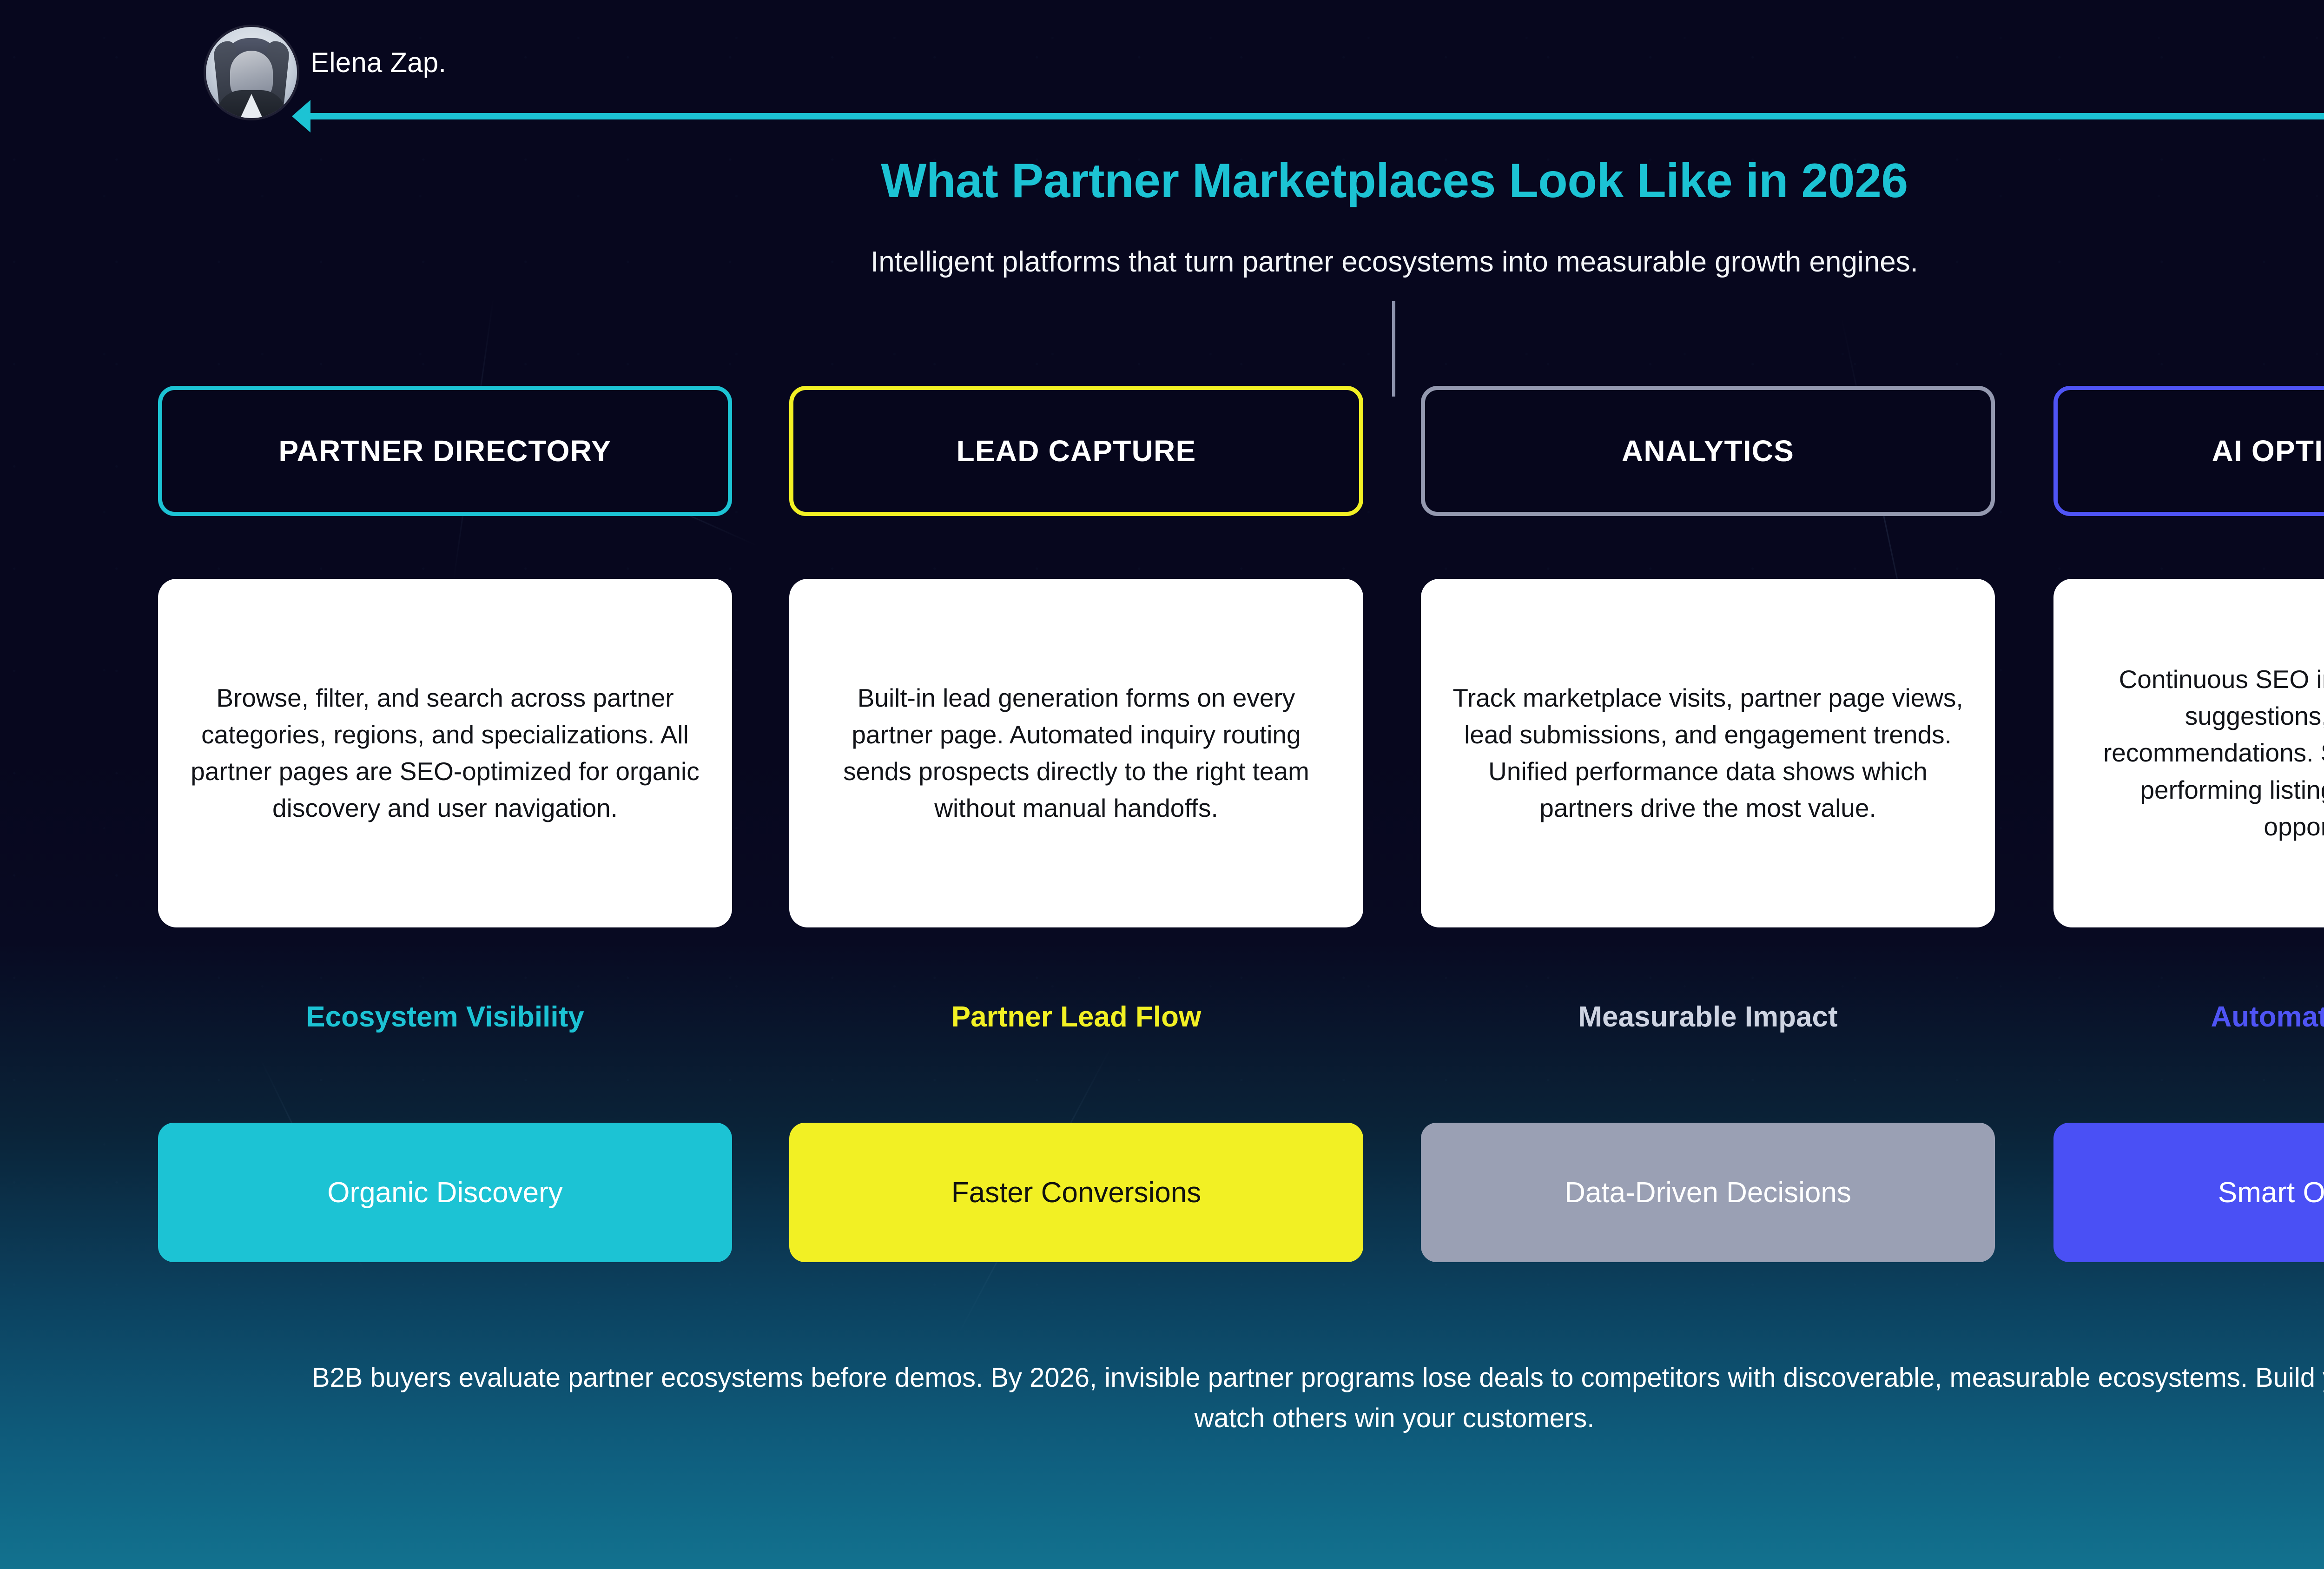 The width and height of the screenshot is (2324, 1569). I want to click on heading-label: AI OPTIMIZATION, so click(2268, 451).